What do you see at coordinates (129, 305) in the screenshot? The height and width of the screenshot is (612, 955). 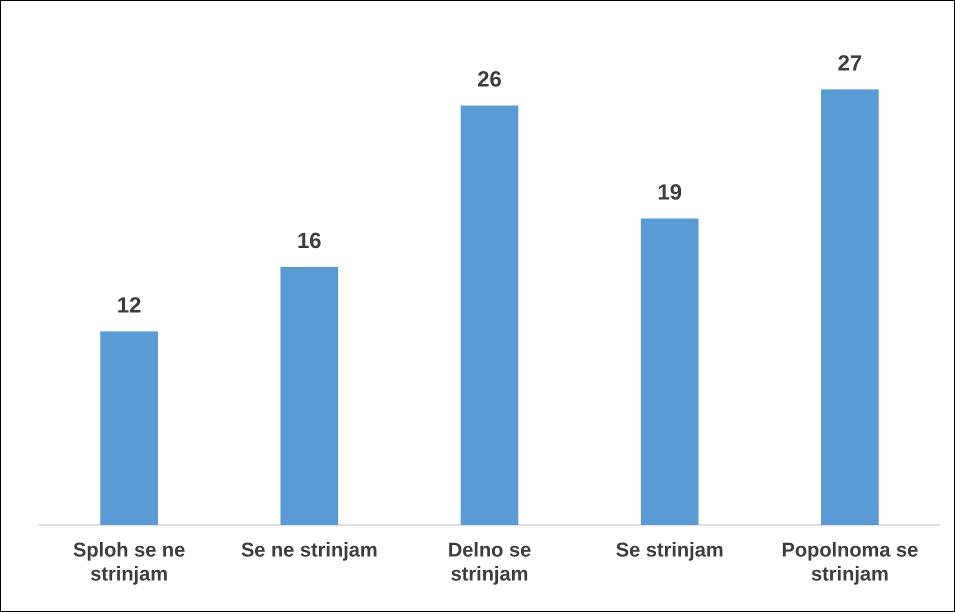 I see `data-label: 12` at bounding box center [129, 305].